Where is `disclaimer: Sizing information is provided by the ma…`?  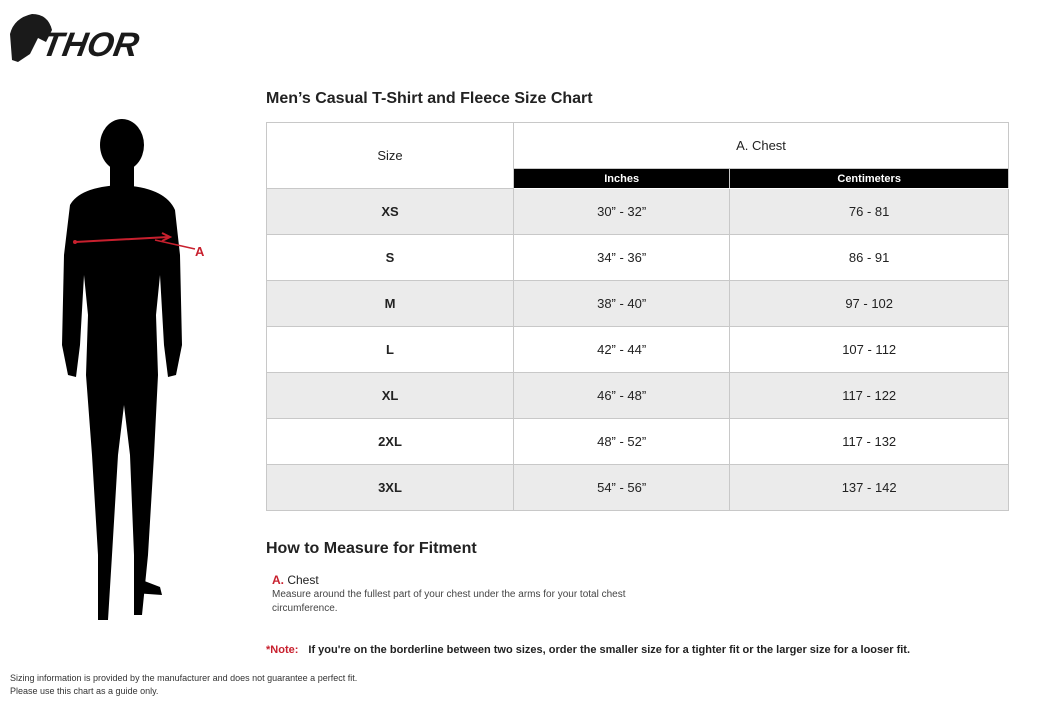
disclaimer: Sizing information is provided by the ma… is located at coordinates (183, 685).